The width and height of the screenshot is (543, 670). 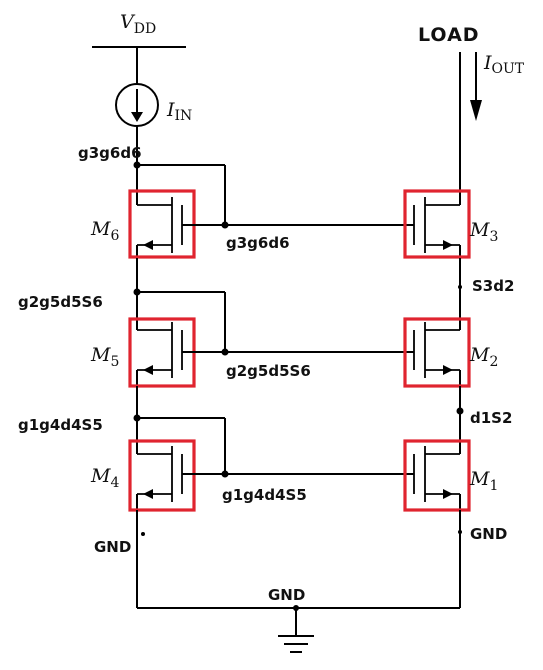 I want to click on annotation-mid-left: g2g5d5S6, so click(x=60, y=302).